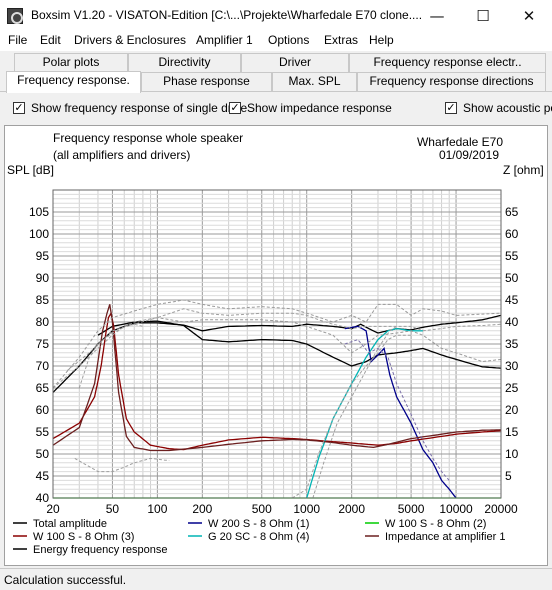 This screenshot has width=552, height=590. What do you see at coordinates (18, 40) in the screenshot?
I see `menu-file: File` at bounding box center [18, 40].